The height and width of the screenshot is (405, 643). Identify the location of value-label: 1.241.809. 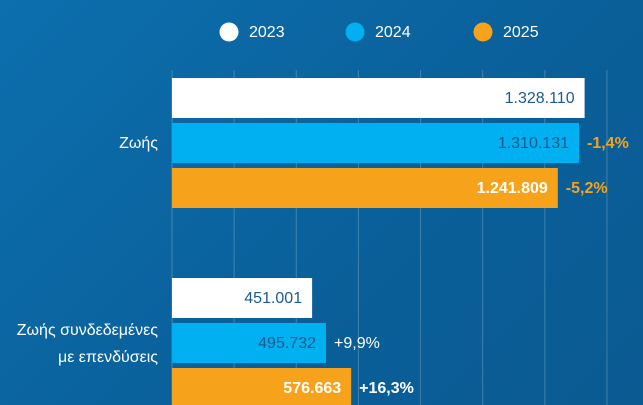
(512, 188).